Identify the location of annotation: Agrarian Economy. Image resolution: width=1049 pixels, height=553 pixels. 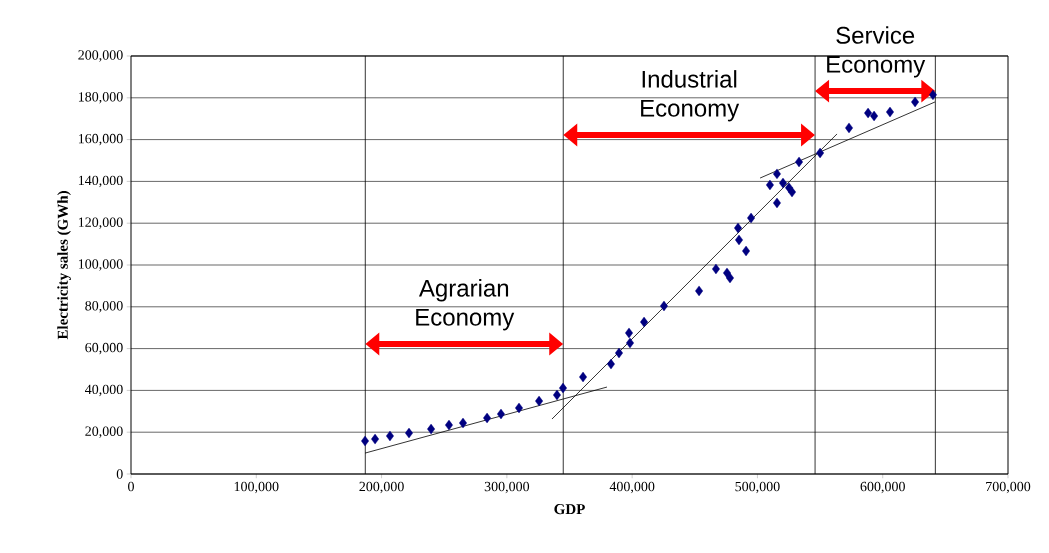
(465, 305).